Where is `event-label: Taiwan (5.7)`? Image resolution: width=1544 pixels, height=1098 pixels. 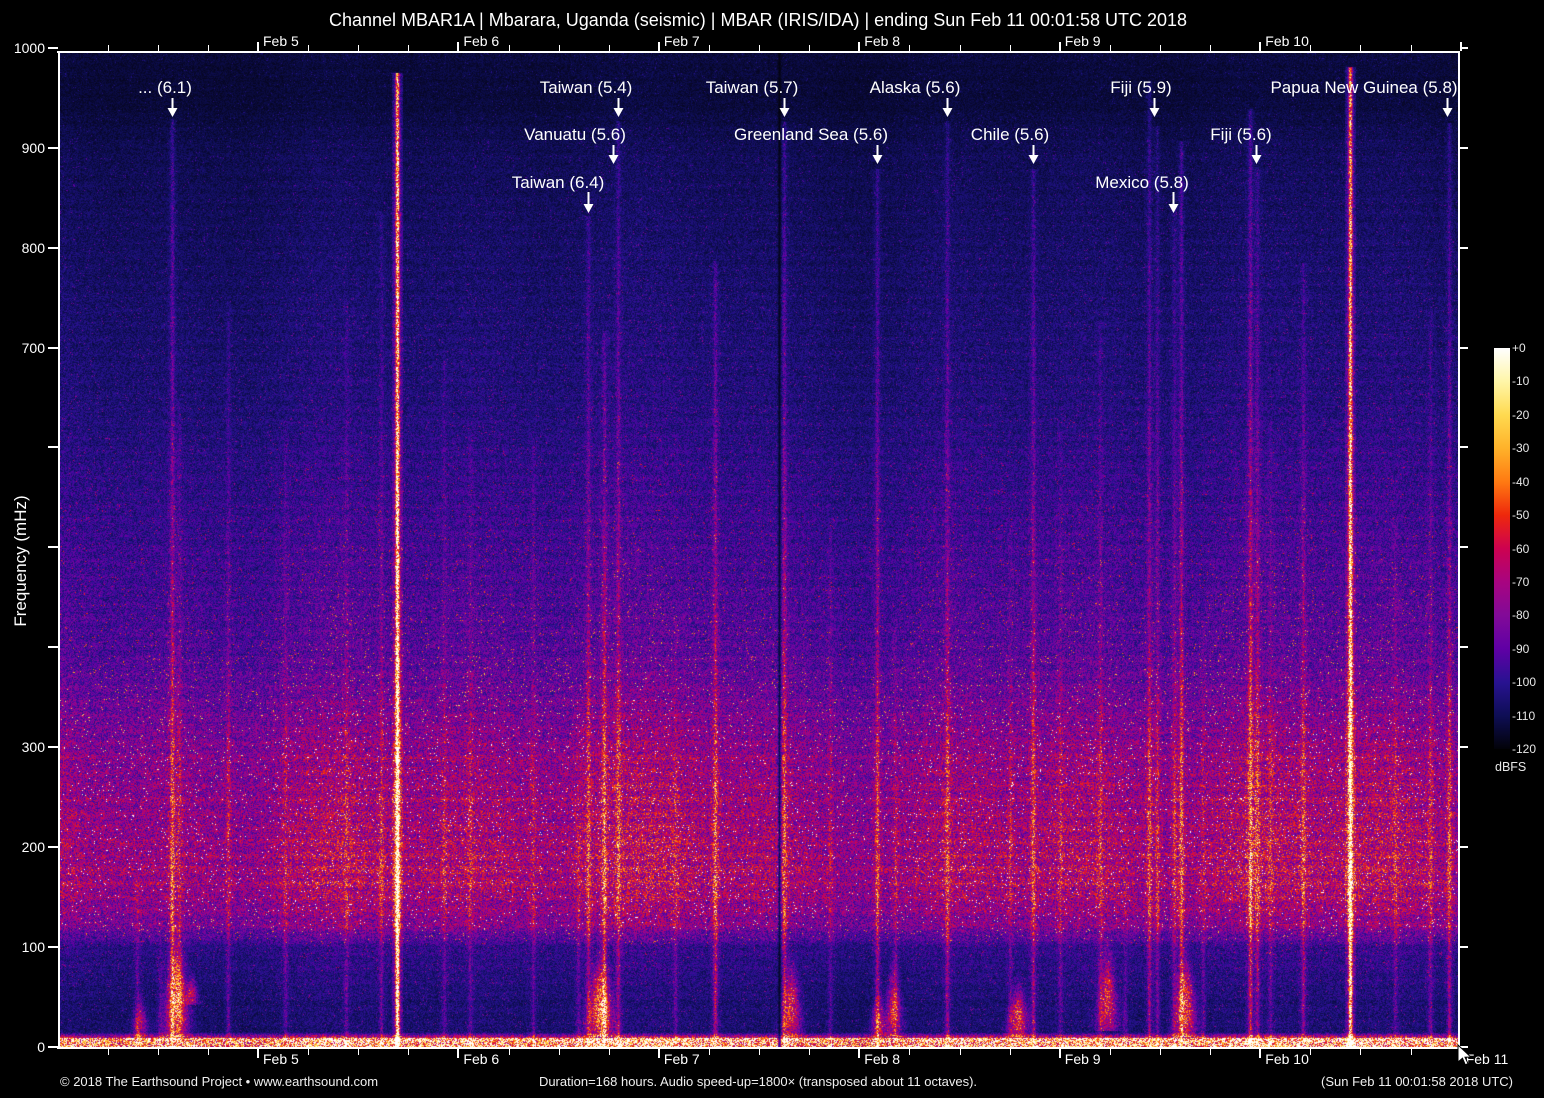
event-label: Taiwan (5.7) is located at coordinates (752, 87).